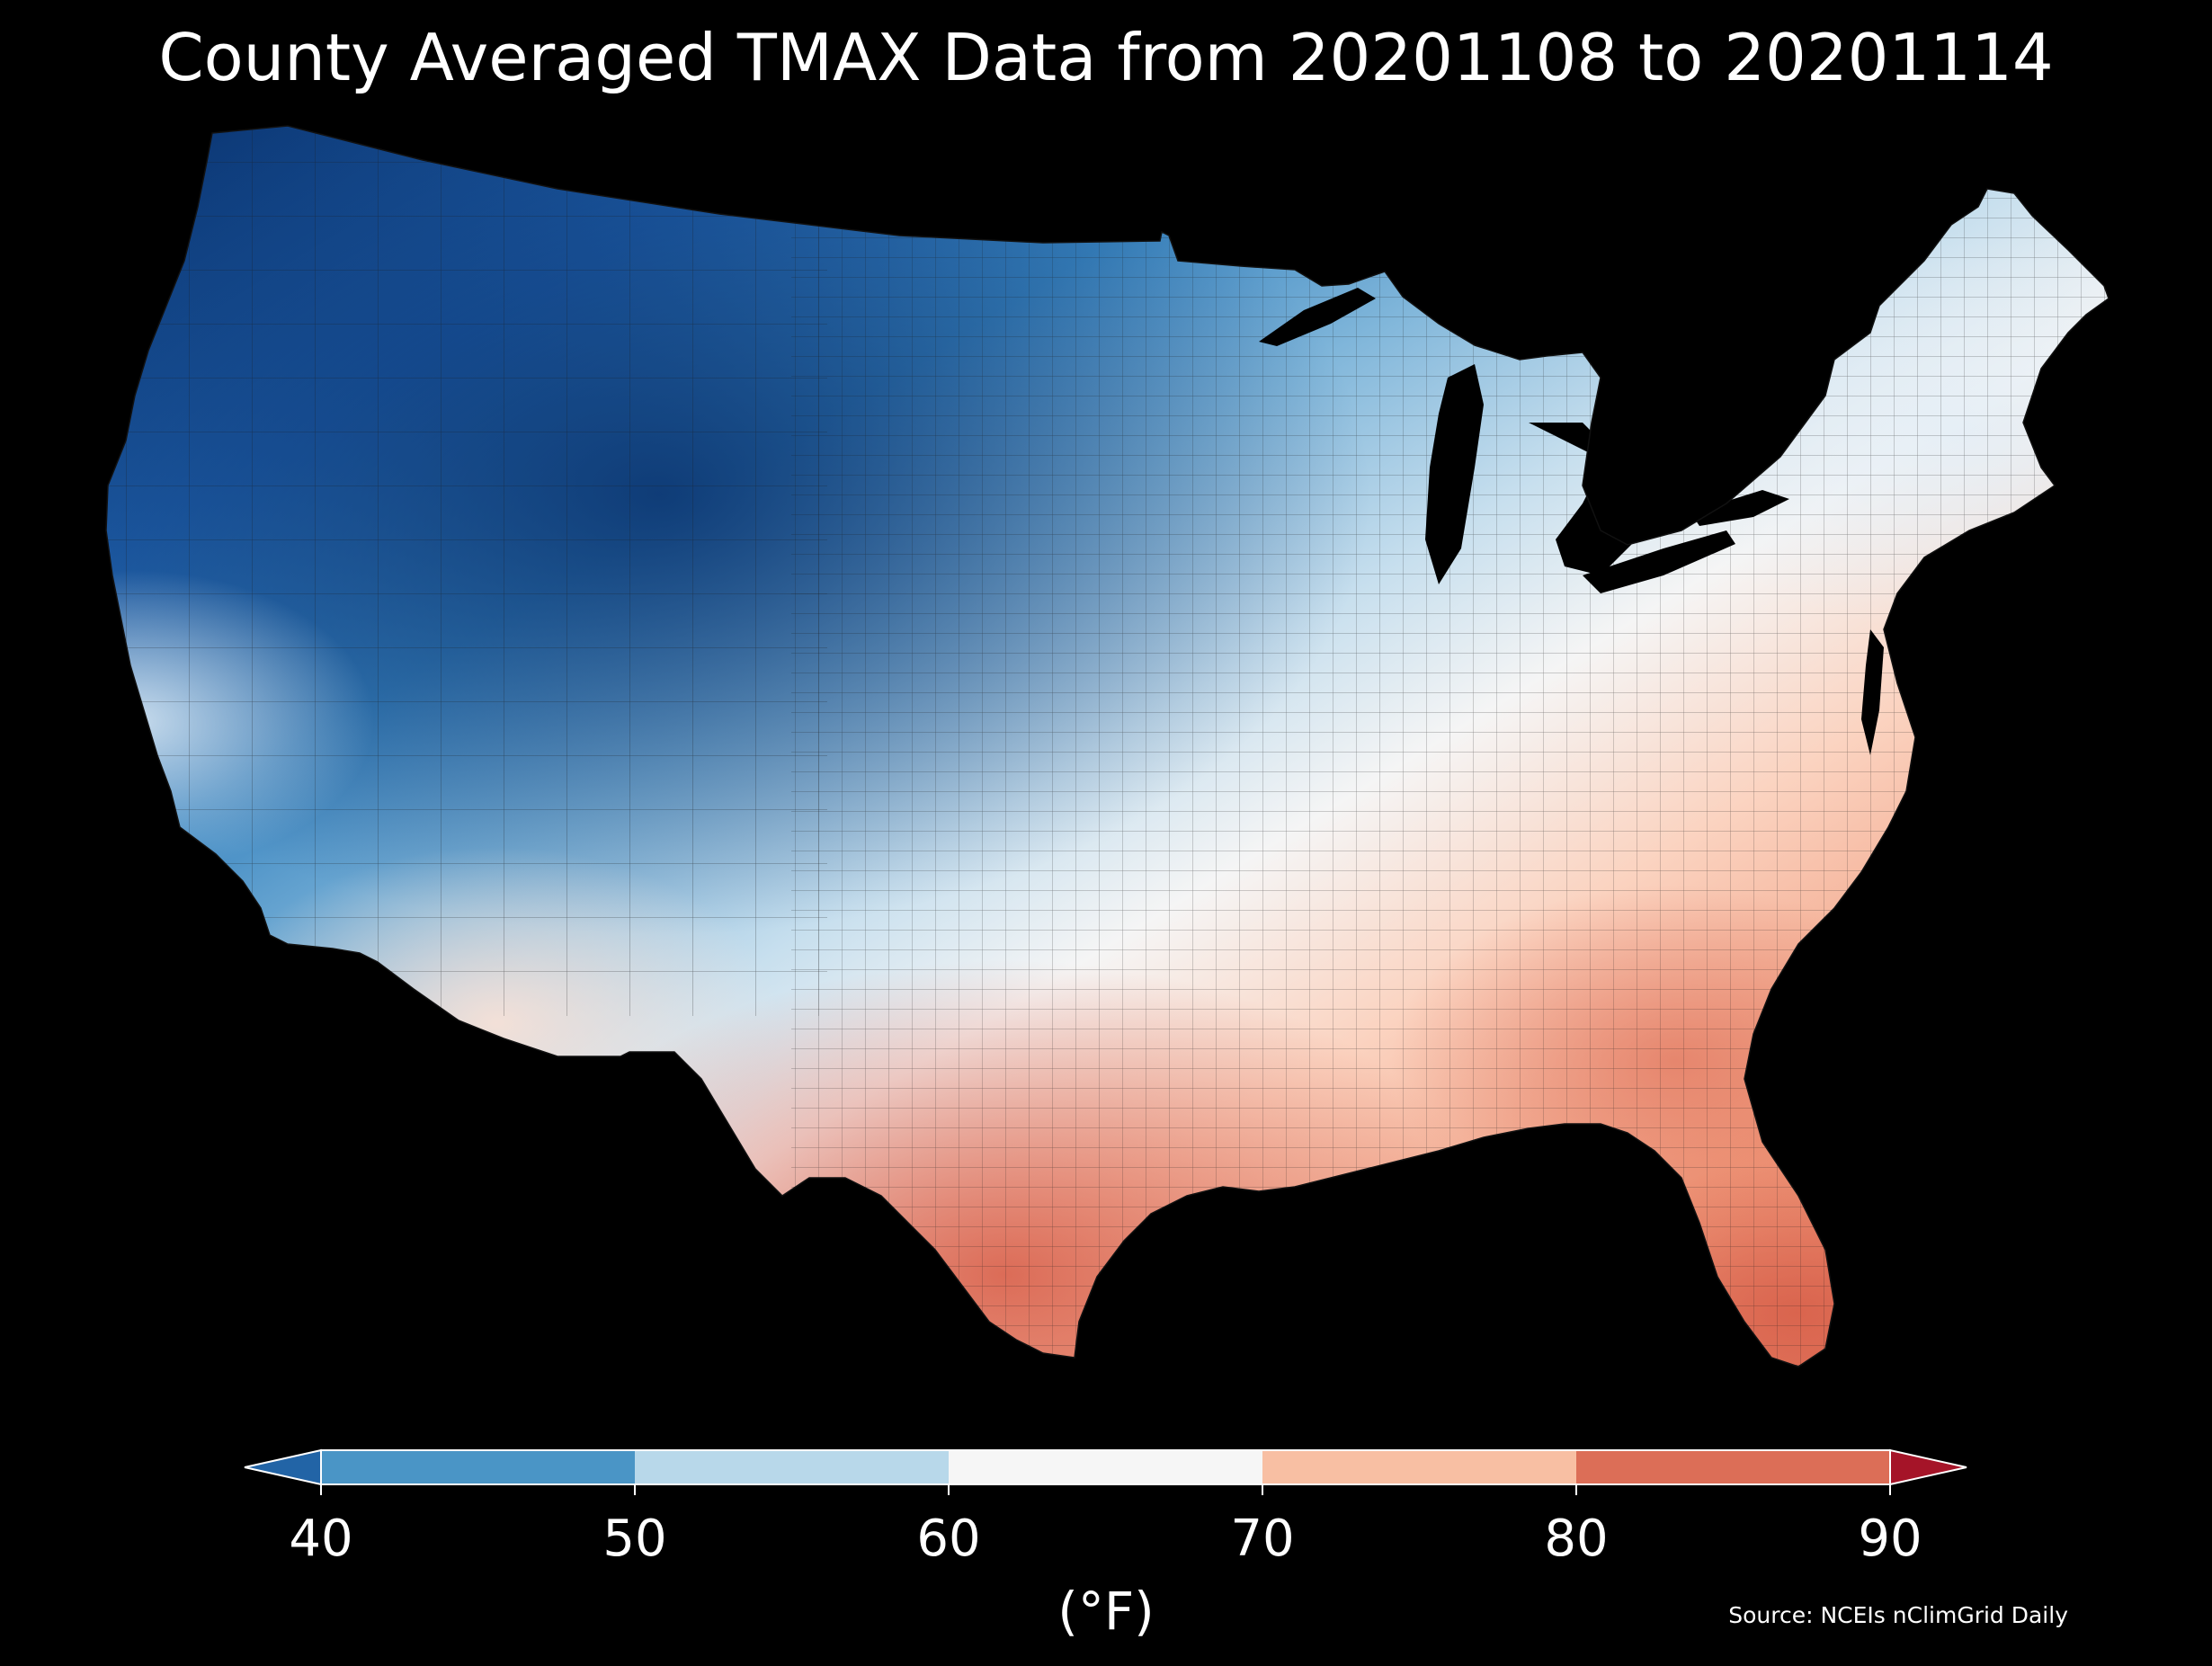  What do you see at coordinates (283, 1467) in the screenshot?
I see `colorbar-extend-under` at bounding box center [283, 1467].